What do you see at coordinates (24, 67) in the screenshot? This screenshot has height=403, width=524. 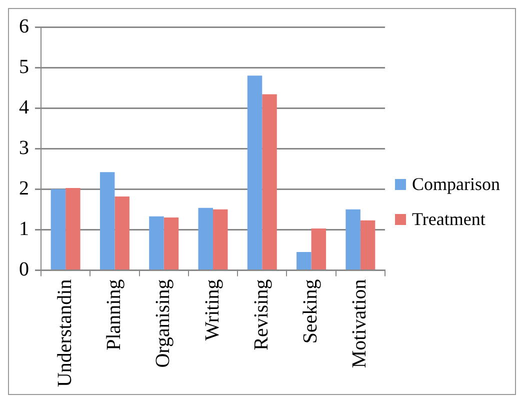 I see `y-tick-label: 5` at bounding box center [24, 67].